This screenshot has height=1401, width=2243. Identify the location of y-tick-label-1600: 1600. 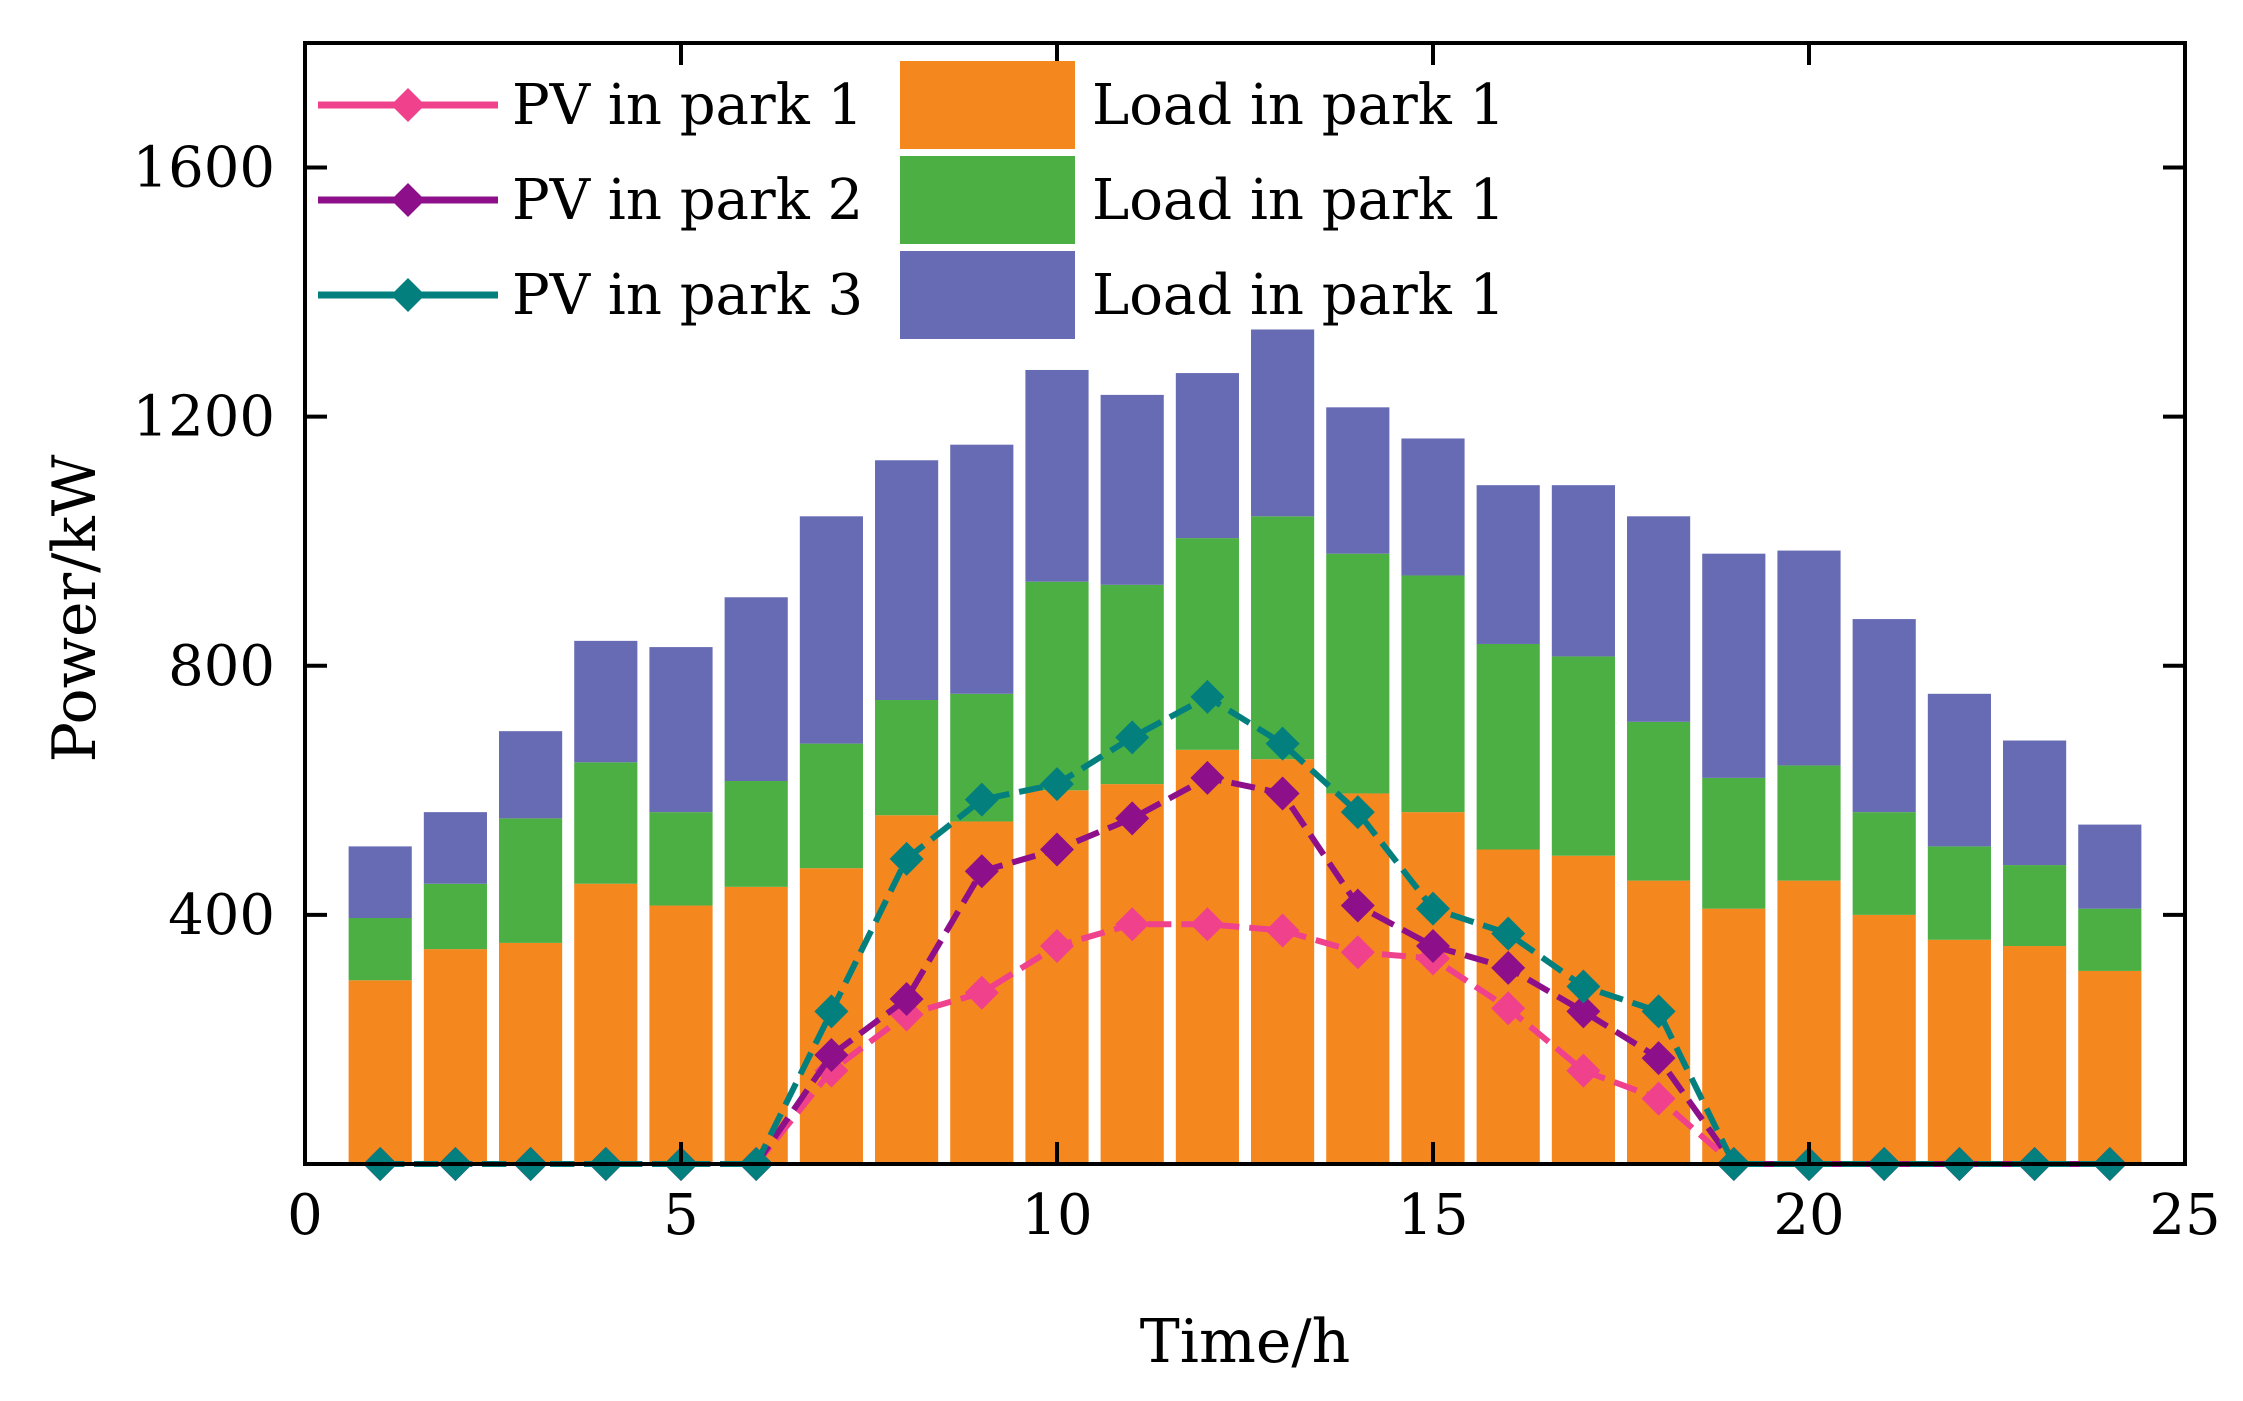
(203, 168).